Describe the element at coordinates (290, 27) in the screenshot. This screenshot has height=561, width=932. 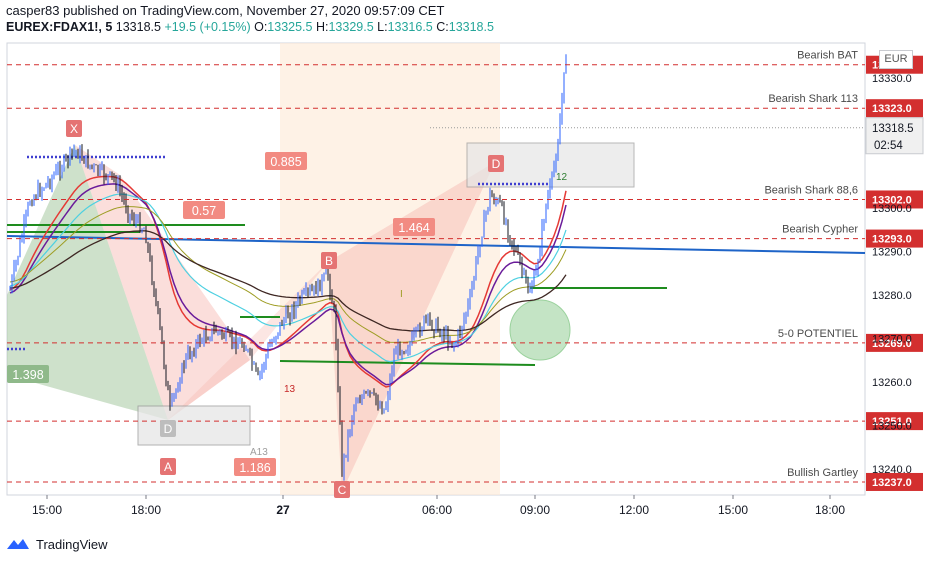
I see `open-value: 13325.5` at that location.